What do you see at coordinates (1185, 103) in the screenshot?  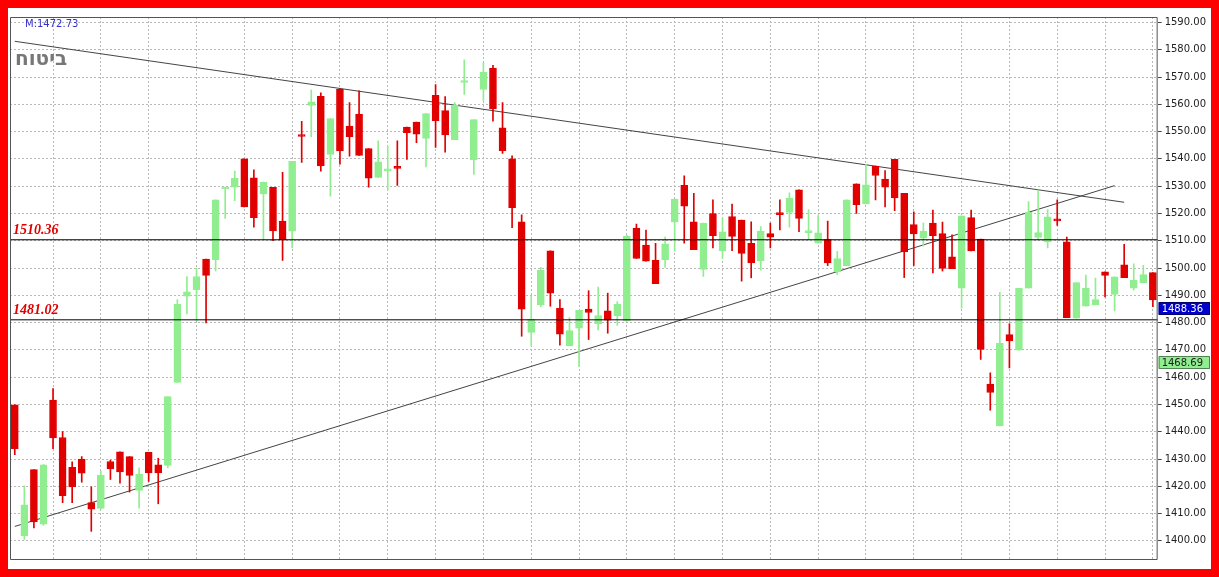 I see `y-tick-label: 1560.00` at bounding box center [1185, 103].